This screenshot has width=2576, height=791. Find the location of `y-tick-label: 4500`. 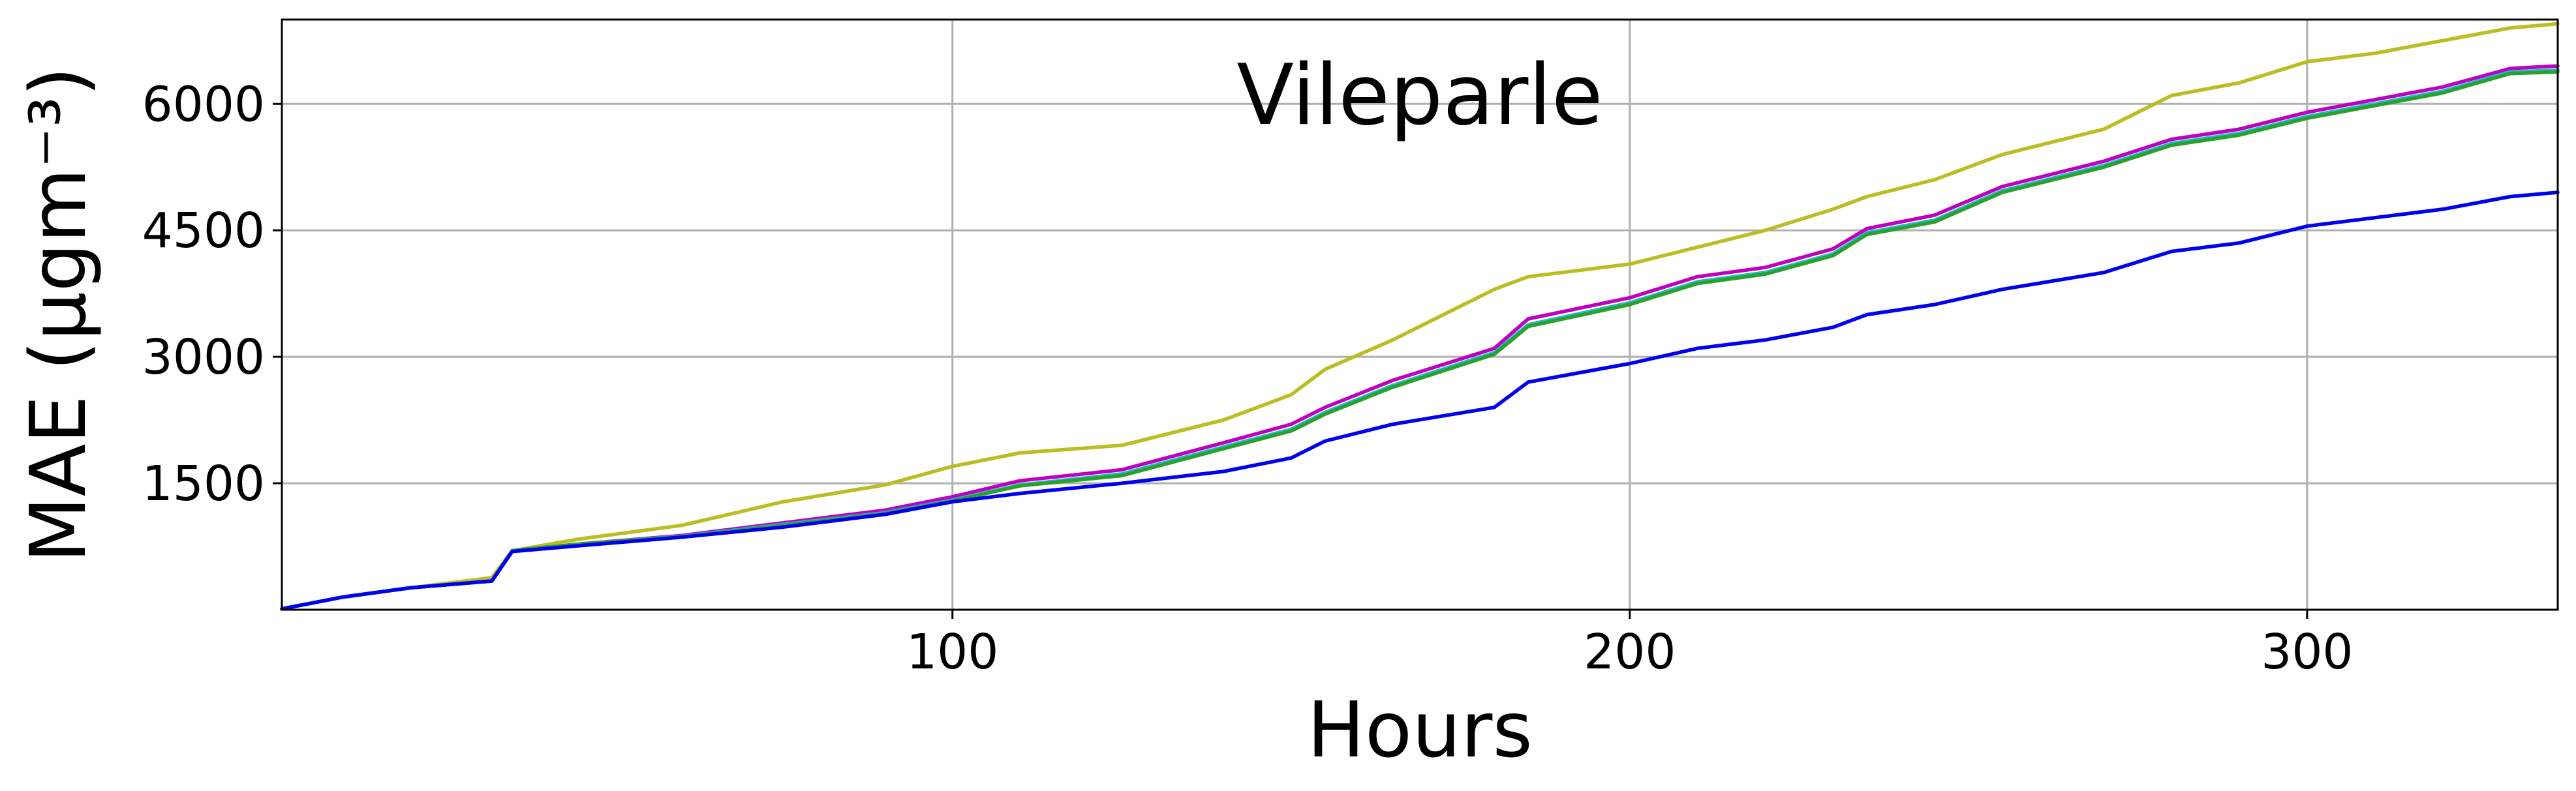

y-tick-label: 4500 is located at coordinates (203, 231).